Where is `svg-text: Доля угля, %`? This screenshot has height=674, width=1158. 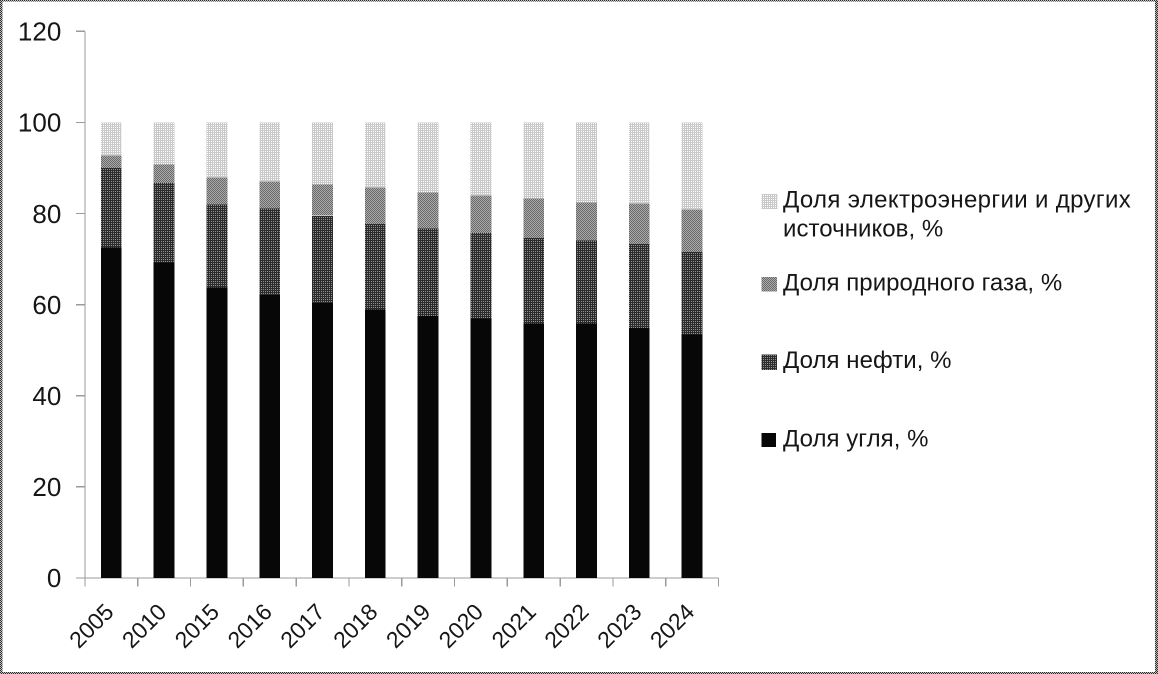 svg-text: Доля угля, % is located at coordinates (856, 439).